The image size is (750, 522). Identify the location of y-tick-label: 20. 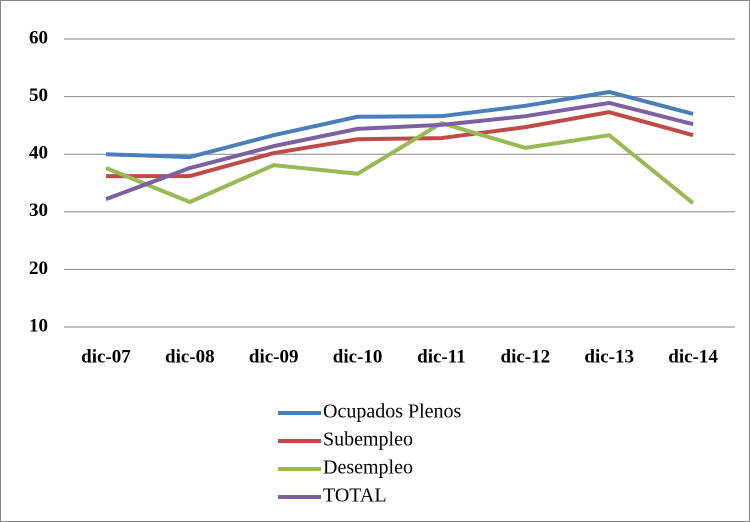
(38, 268).